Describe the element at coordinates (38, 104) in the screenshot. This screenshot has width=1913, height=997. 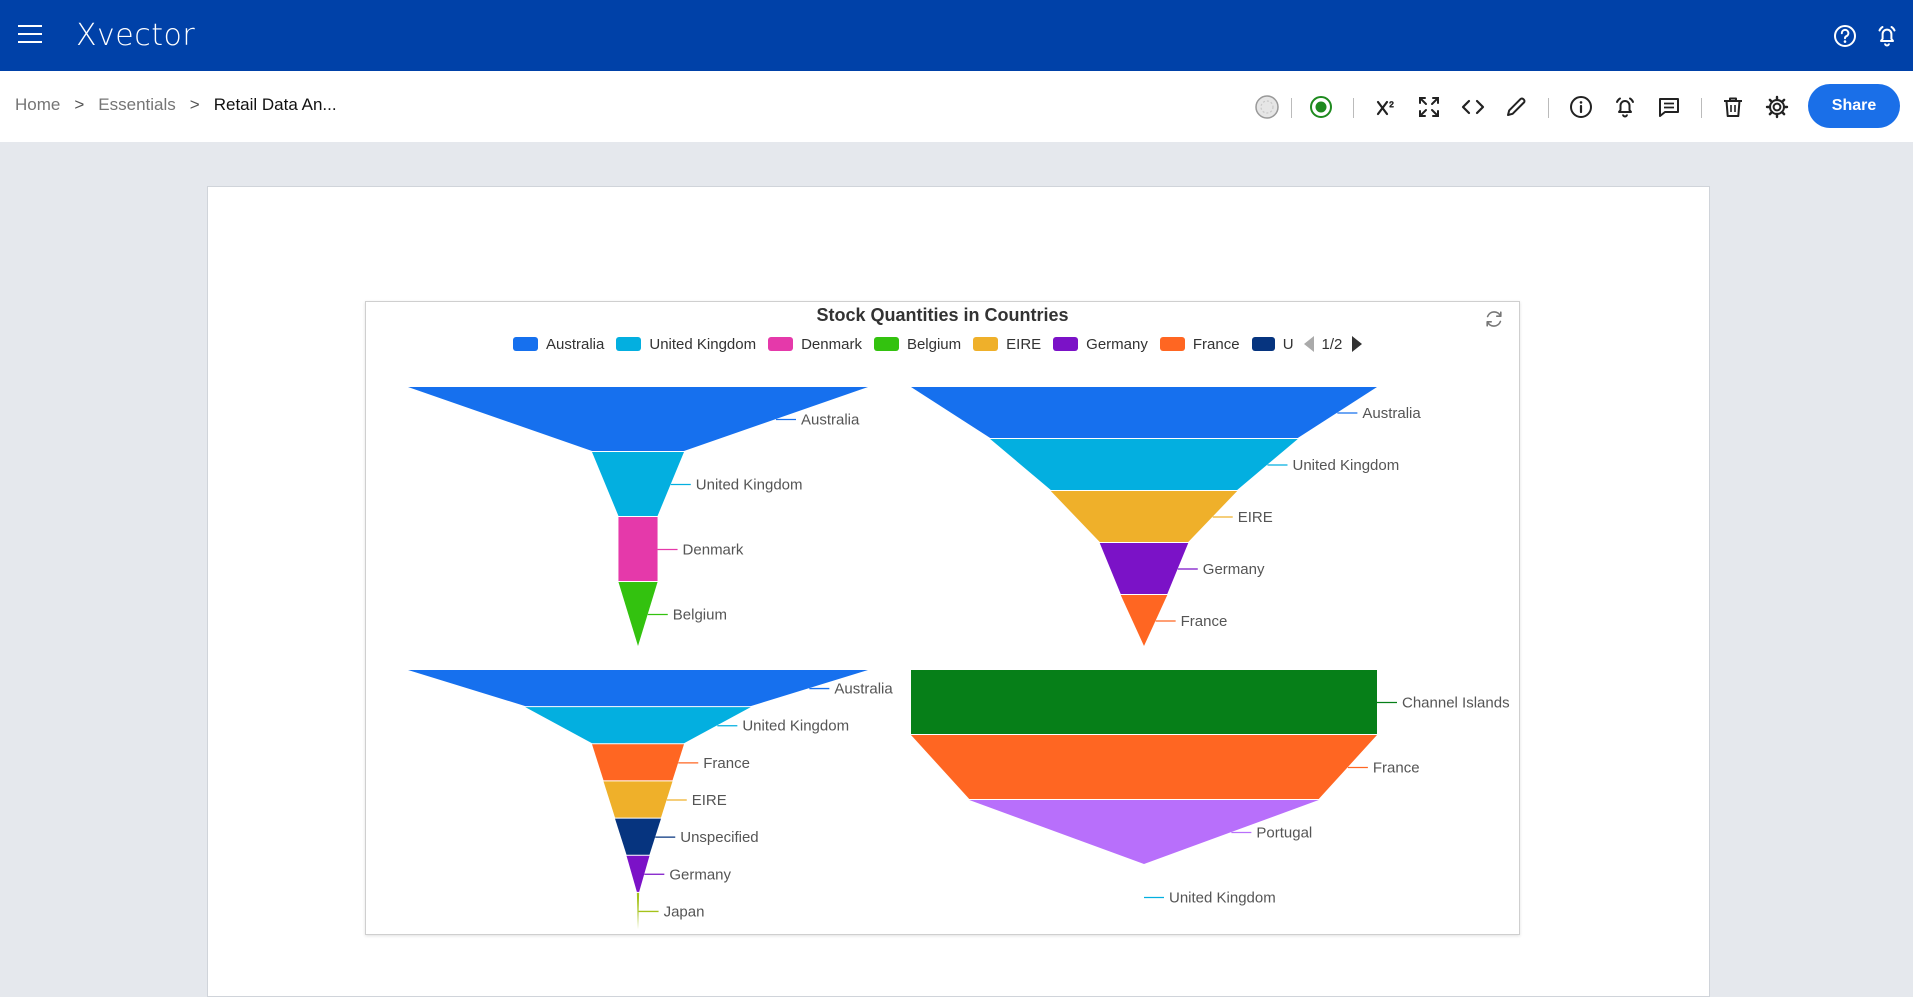
I see `breadcrumb-home: Home` at that location.